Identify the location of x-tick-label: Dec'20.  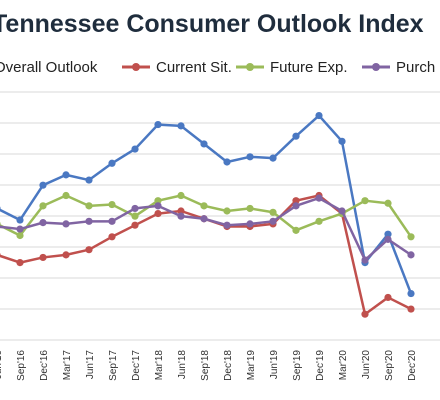
(412, 365).